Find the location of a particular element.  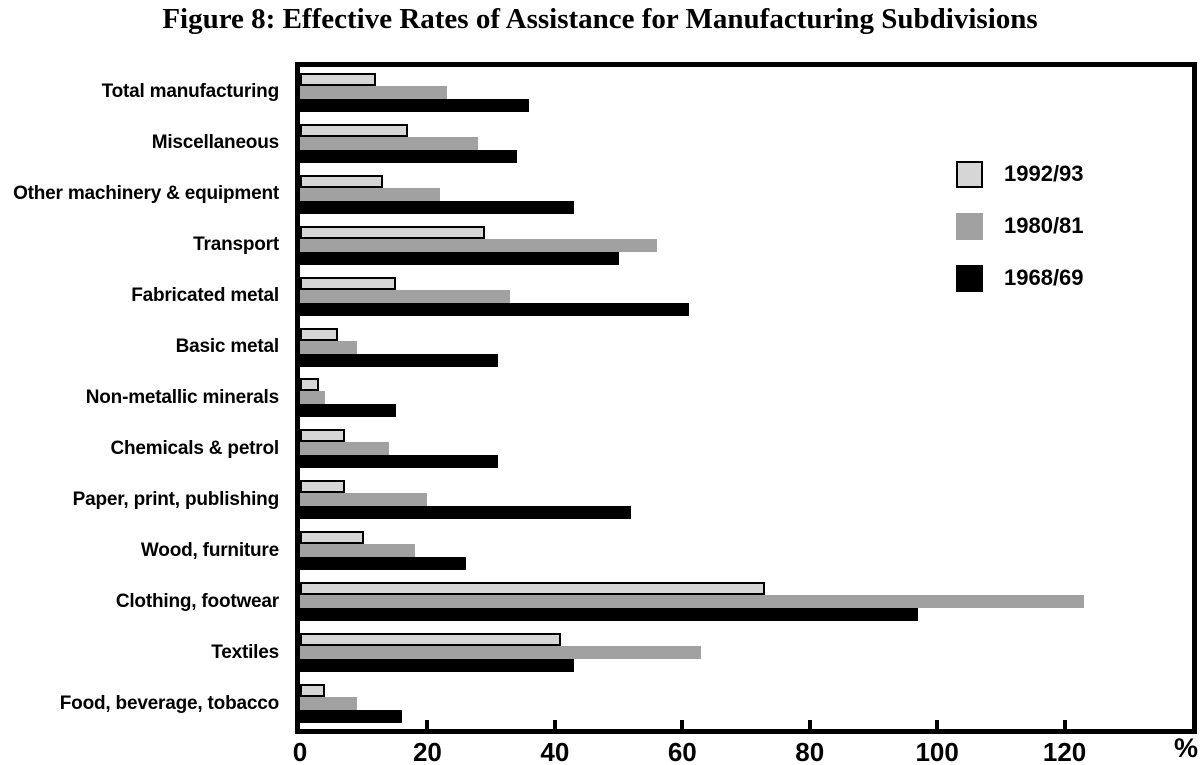

x-axis-tick-label: 80 is located at coordinates (810, 751).